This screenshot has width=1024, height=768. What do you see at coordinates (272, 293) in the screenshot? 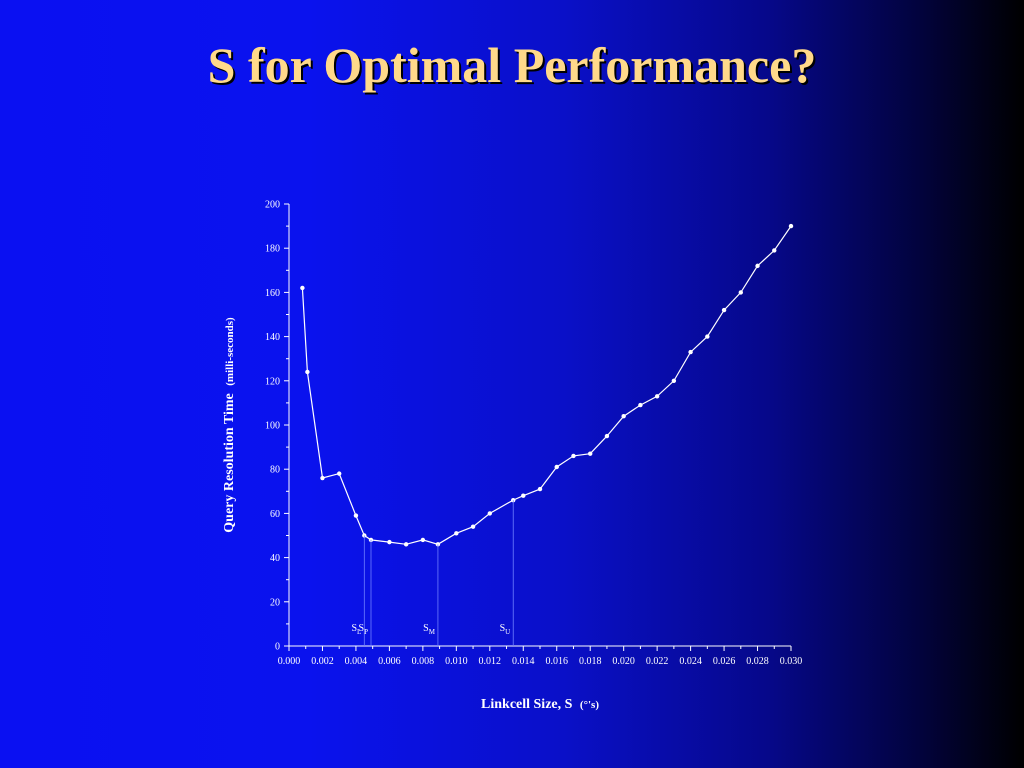
I see `y-tick-label: 160` at bounding box center [272, 293].